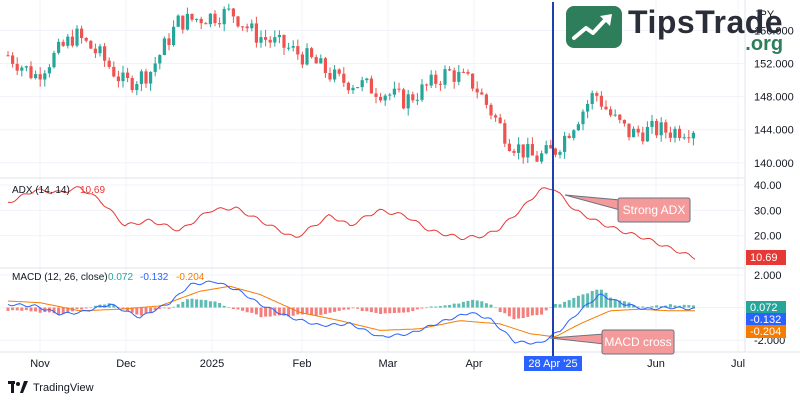  Describe the element at coordinates (108, 277) in the screenshot. I see `macd-legend: MACD (12, 26, close) 0.072 -0.132 -0.204` at that location.